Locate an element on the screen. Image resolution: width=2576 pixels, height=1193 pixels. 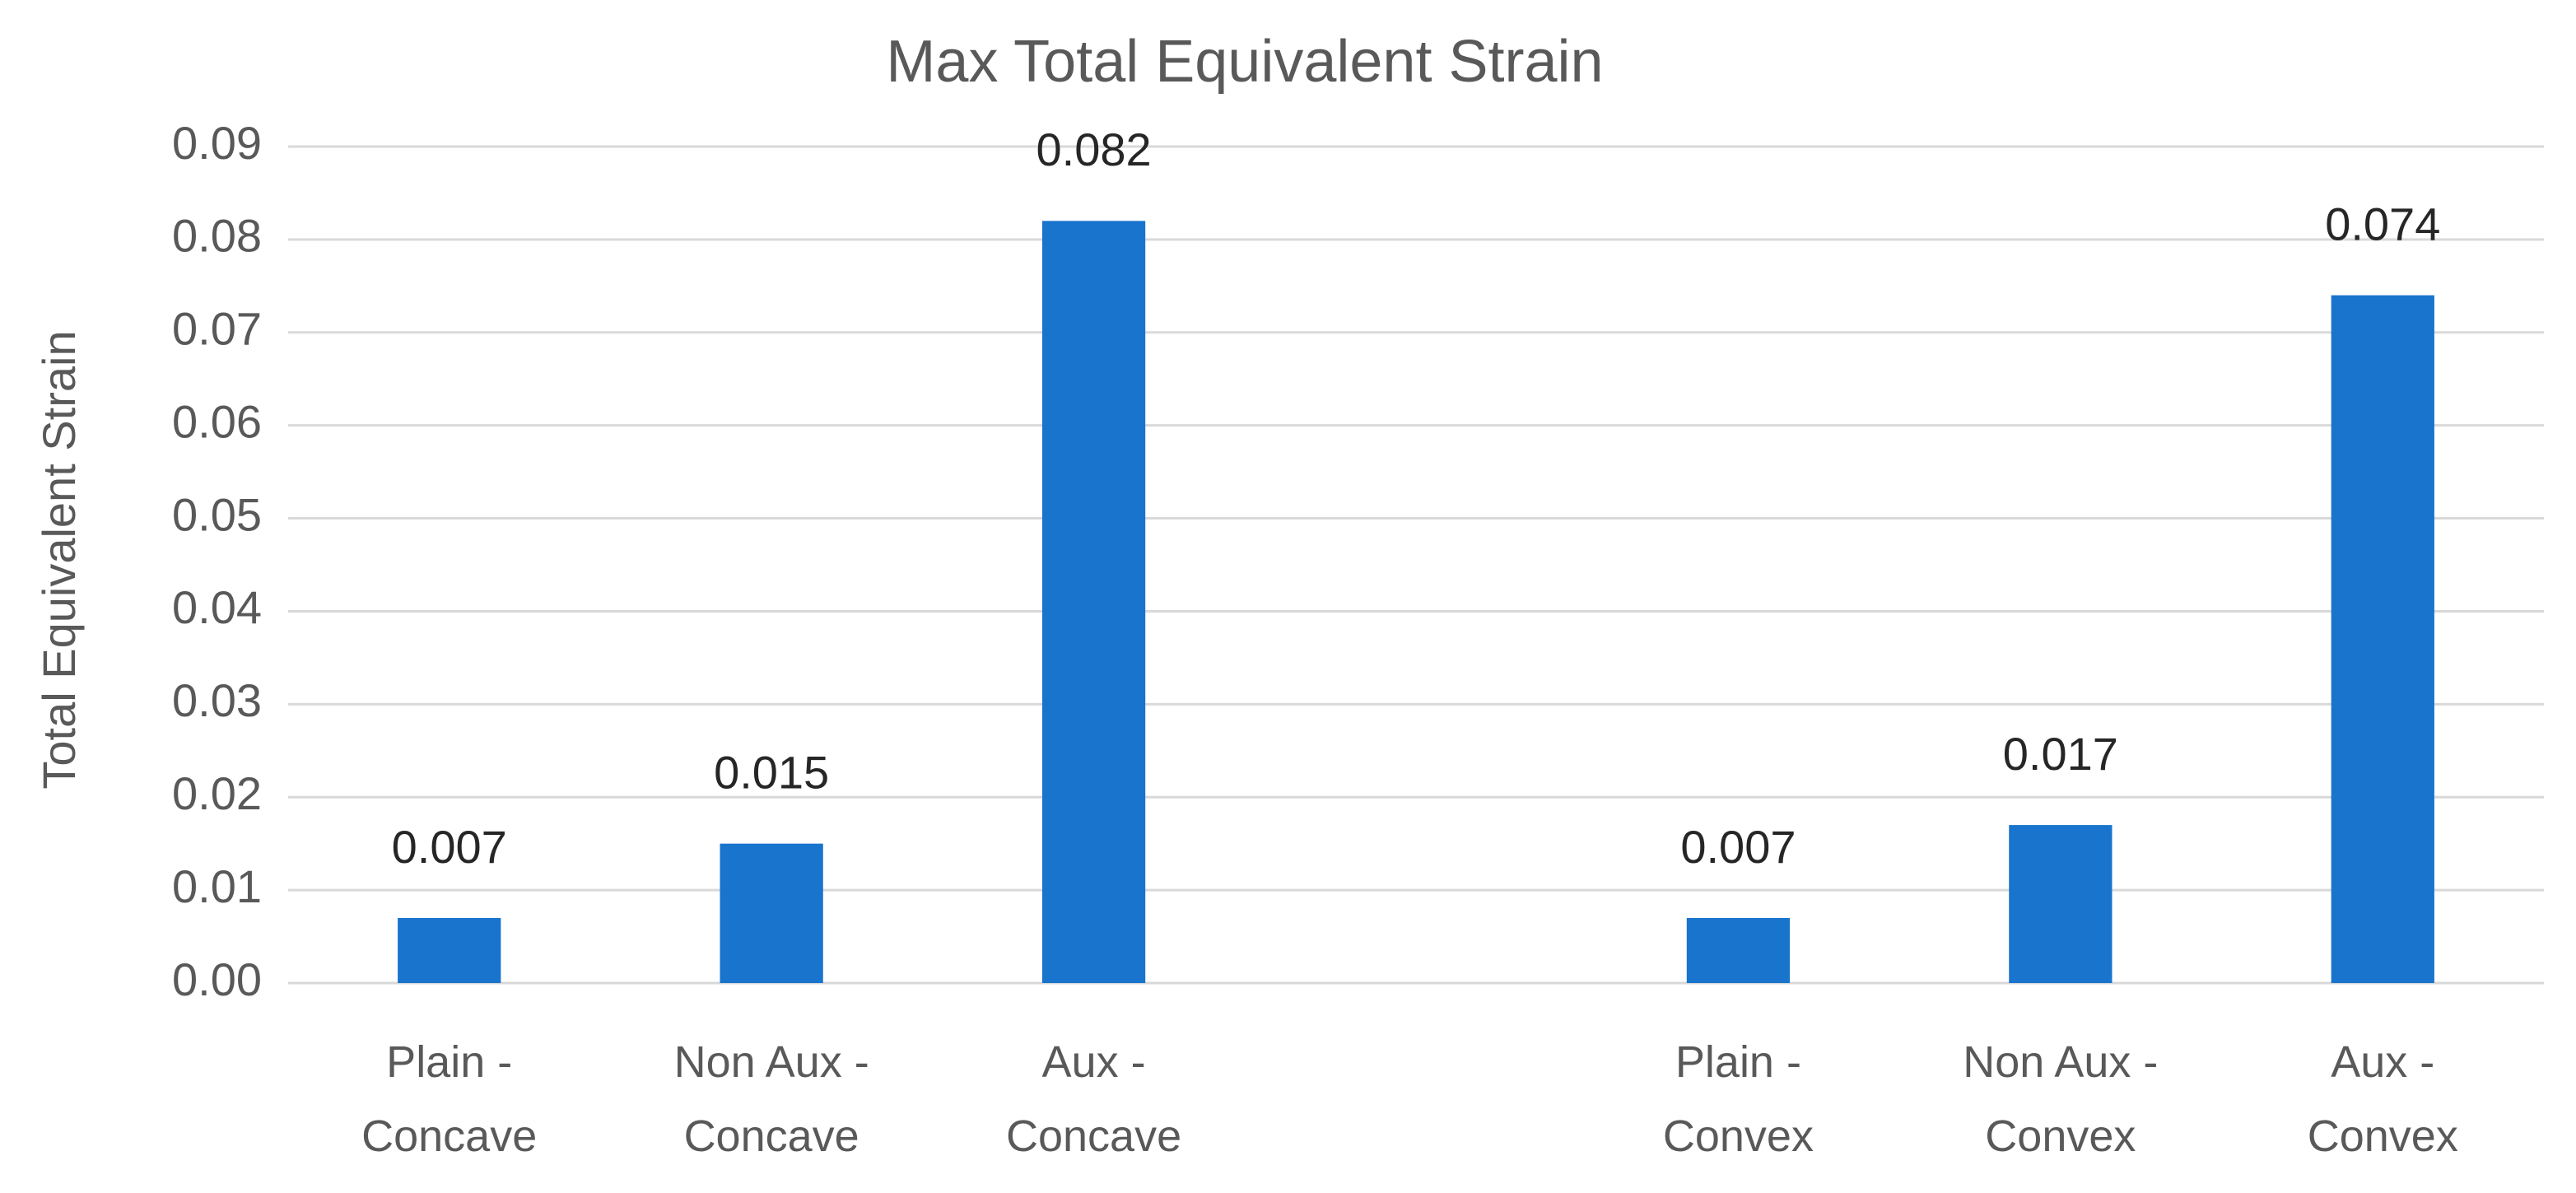
y-tick-label: 0.06 is located at coordinates (217, 421).